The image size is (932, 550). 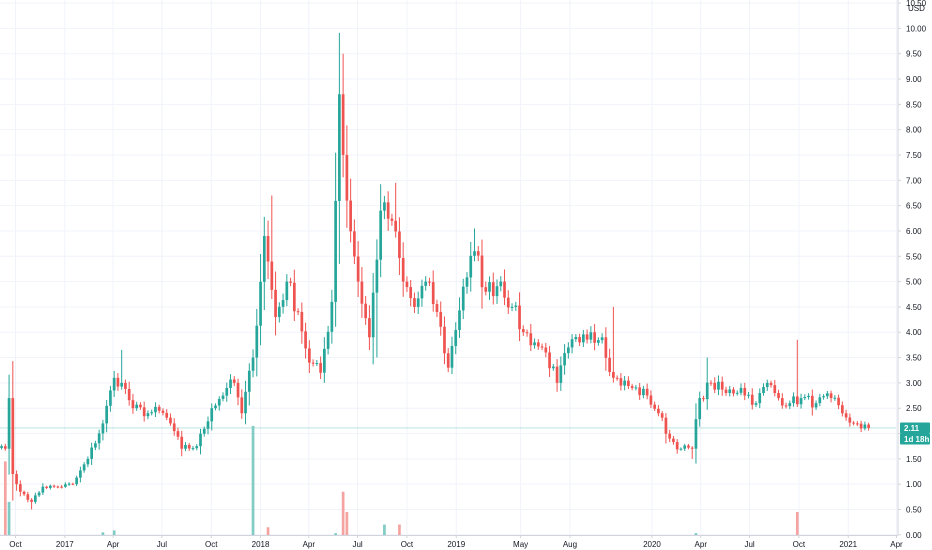 I want to click on time-tick-label: 2020, so click(x=652, y=544).